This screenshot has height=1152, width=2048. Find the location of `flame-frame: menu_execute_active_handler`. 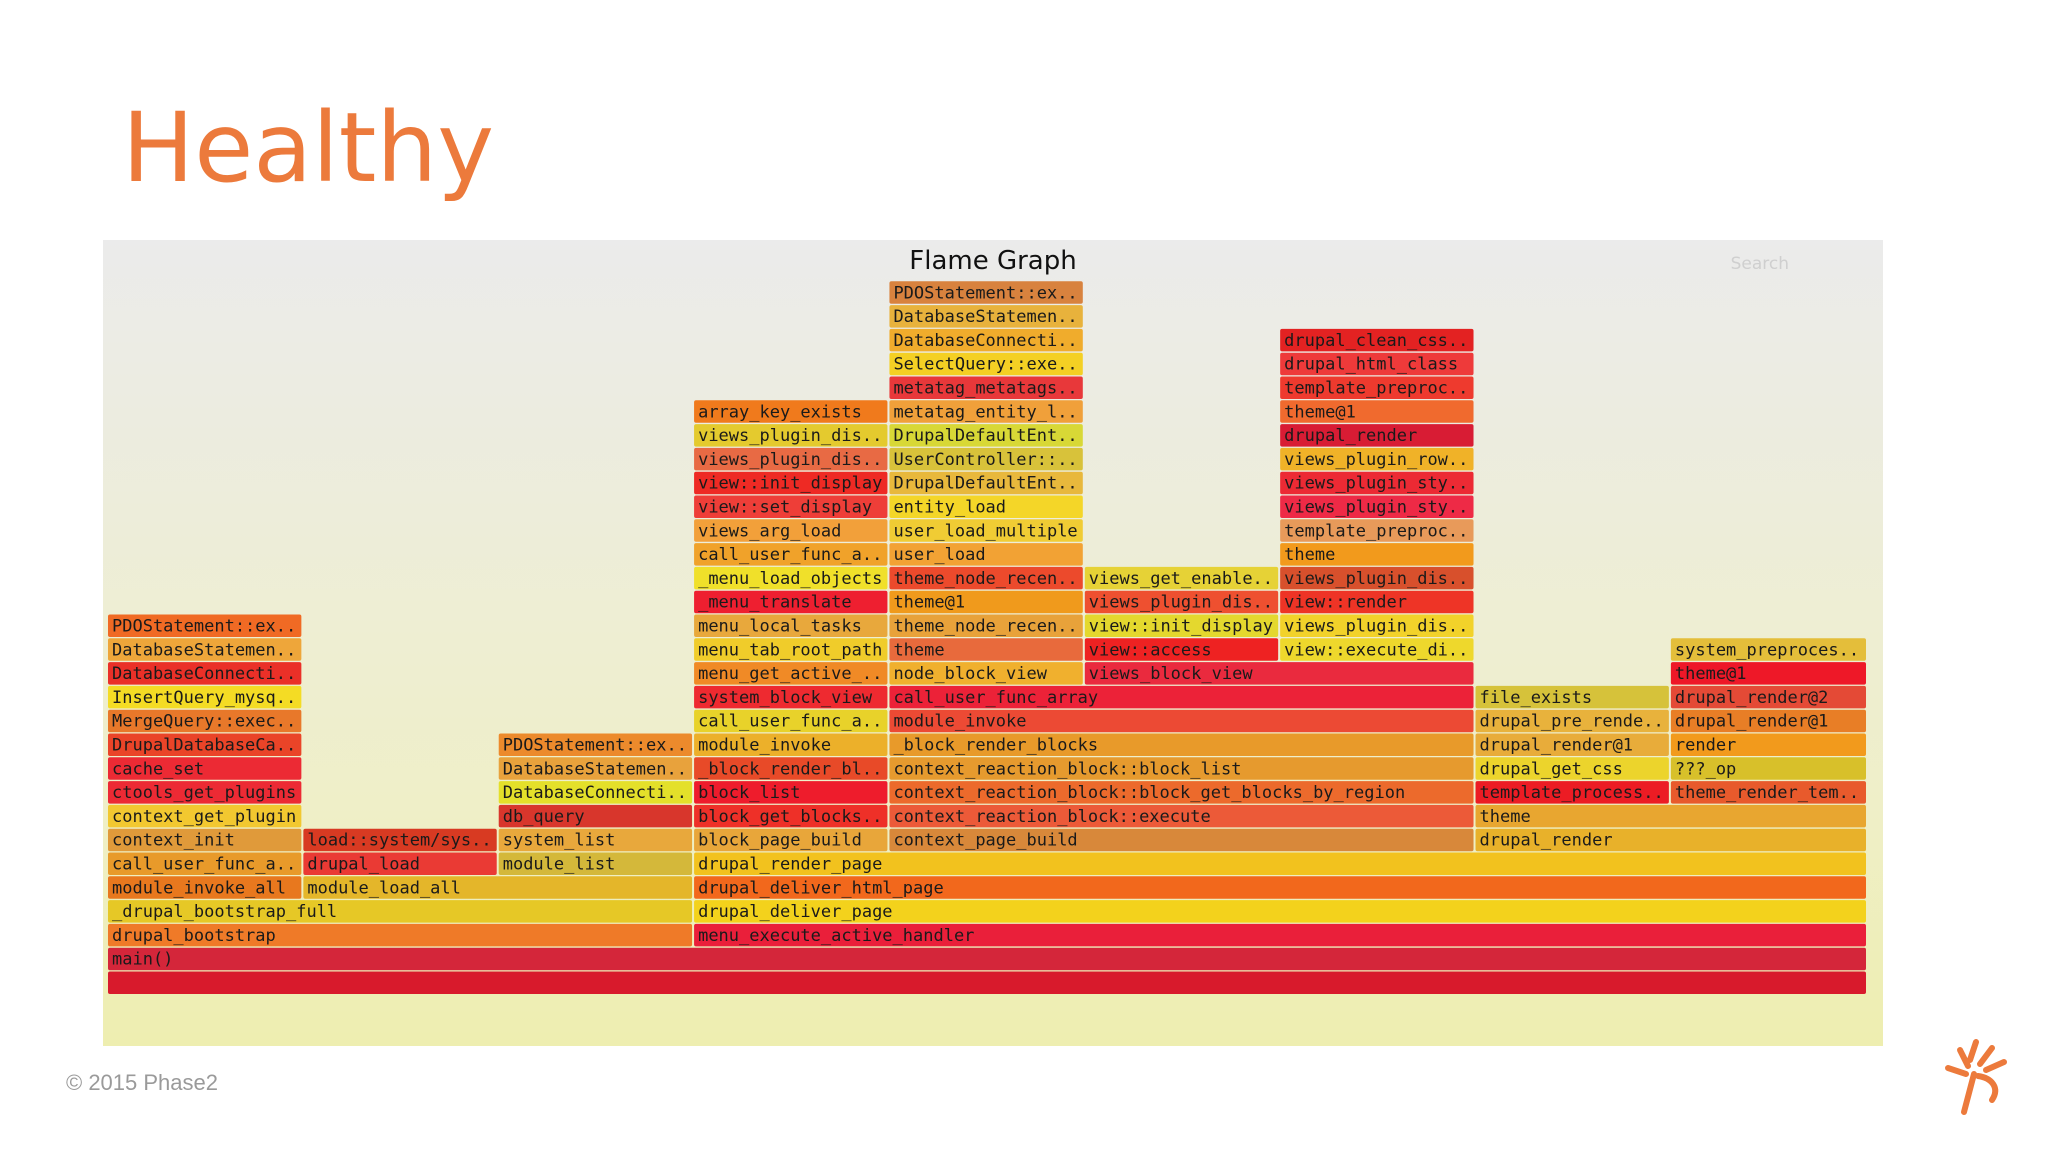

flame-frame: menu_execute_active_handler is located at coordinates (1280, 935).